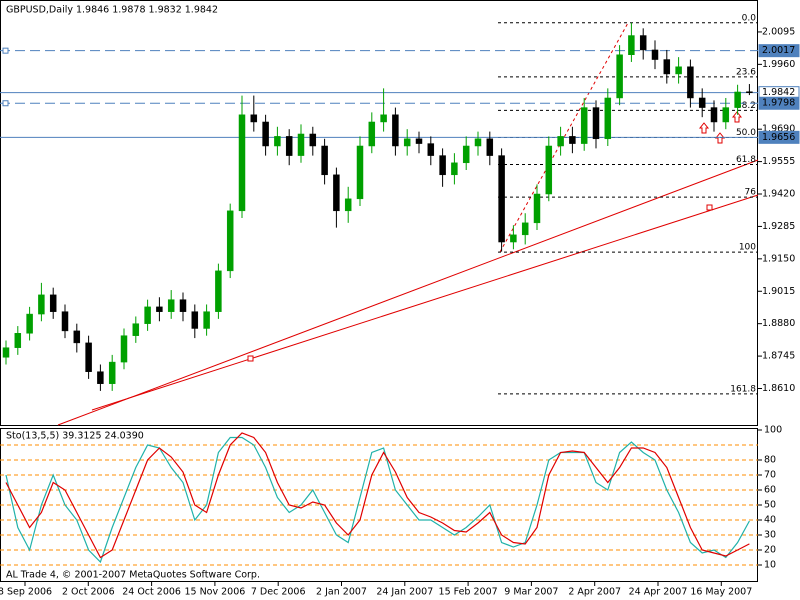 This screenshot has width=800, height=600. What do you see at coordinates (5, 103) in the screenshot?
I see `line-anchor` at bounding box center [5, 103].